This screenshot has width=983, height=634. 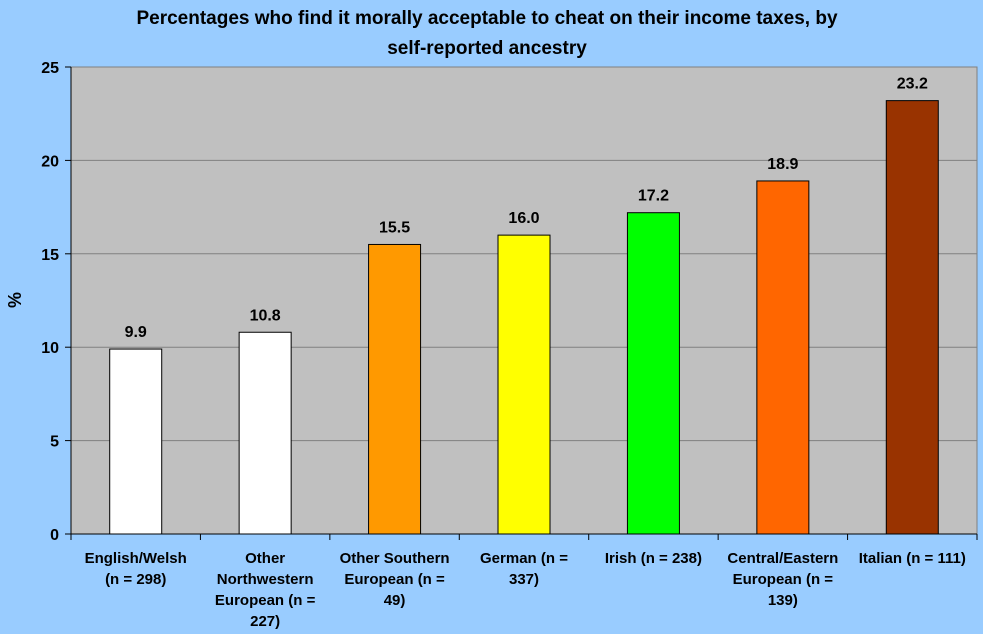 I want to click on y-axis: 0 5 10 15 20 25, so click(x=56, y=302).